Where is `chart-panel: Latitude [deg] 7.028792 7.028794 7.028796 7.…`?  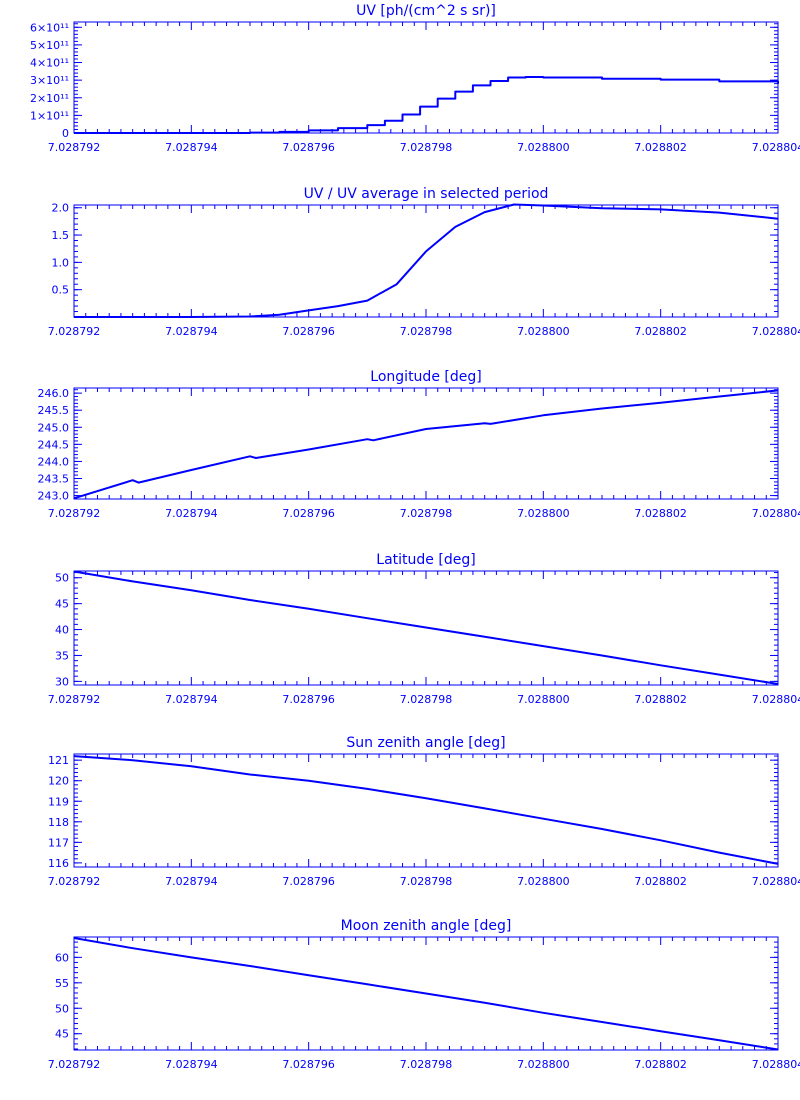 chart-panel: Latitude [deg] 7.028792 7.028794 7.028796 7.… is located at coordinates (424, 629).